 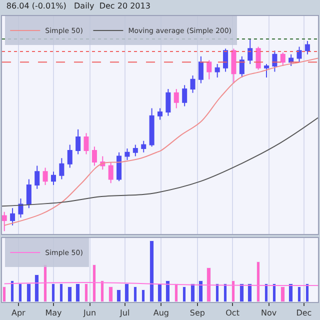 What do you see at coordinates (197, 313) in the screenshot?
I see `x-tick-label: Sep` at bounding box center [197, 313].